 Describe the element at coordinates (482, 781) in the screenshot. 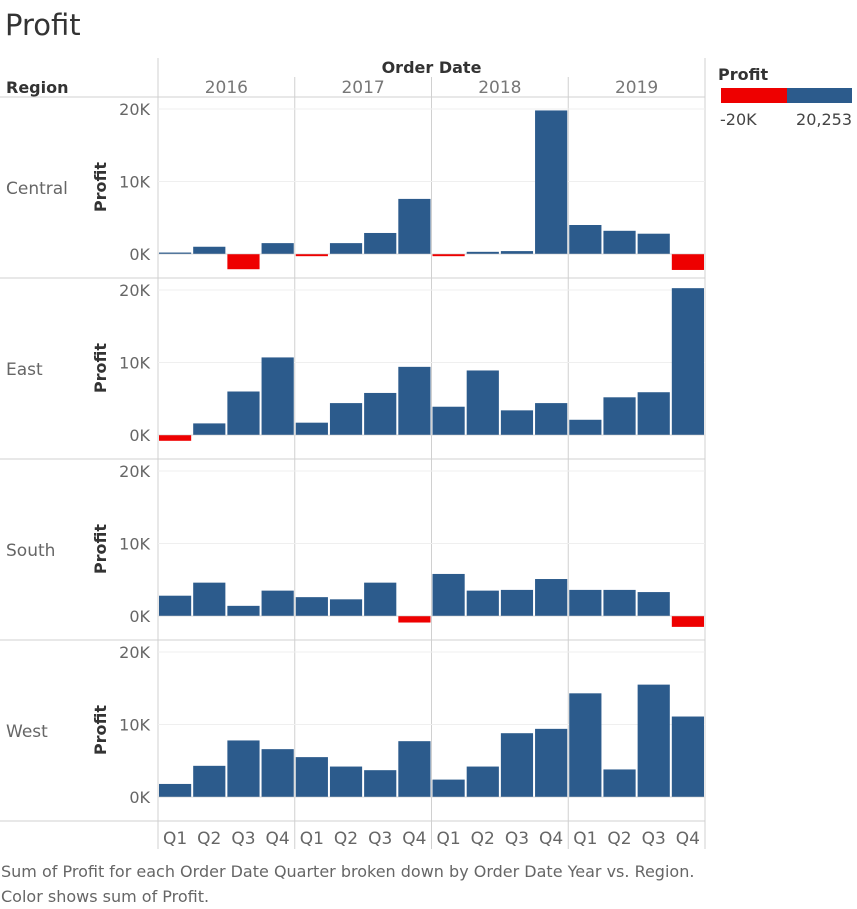

I see `bar-west-2018-Q2` at that location.